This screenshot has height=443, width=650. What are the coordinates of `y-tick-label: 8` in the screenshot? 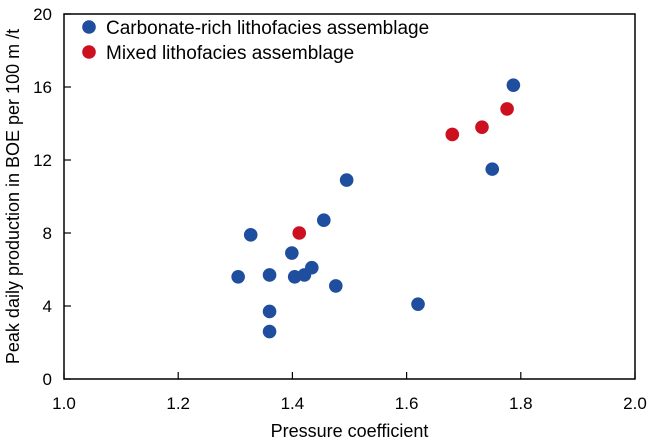 It's located at (47, 233).